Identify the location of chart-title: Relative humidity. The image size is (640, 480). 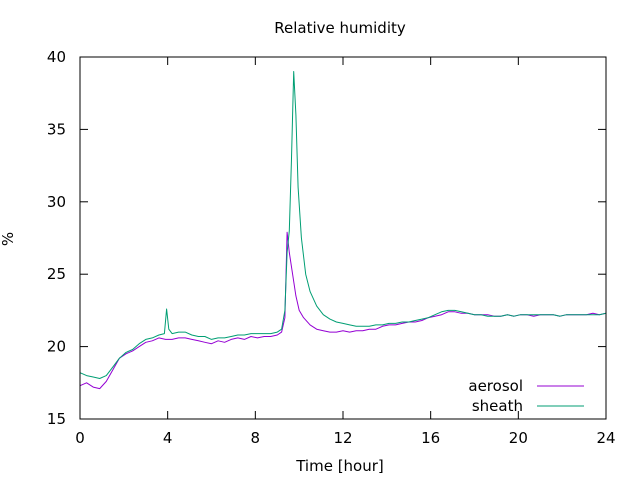
(340, 28).